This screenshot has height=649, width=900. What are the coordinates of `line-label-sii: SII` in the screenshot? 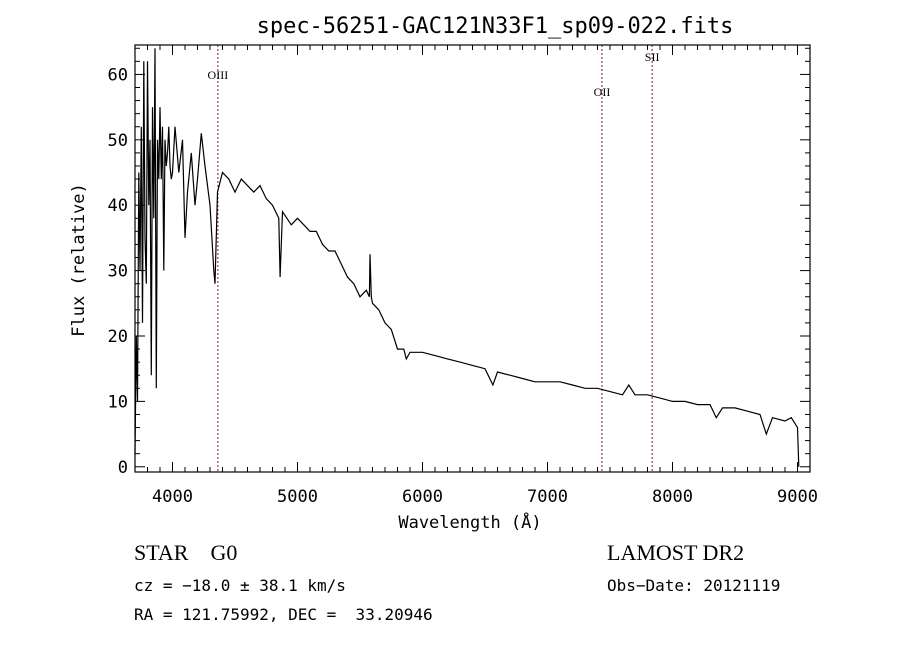 It's located at (652, 57).